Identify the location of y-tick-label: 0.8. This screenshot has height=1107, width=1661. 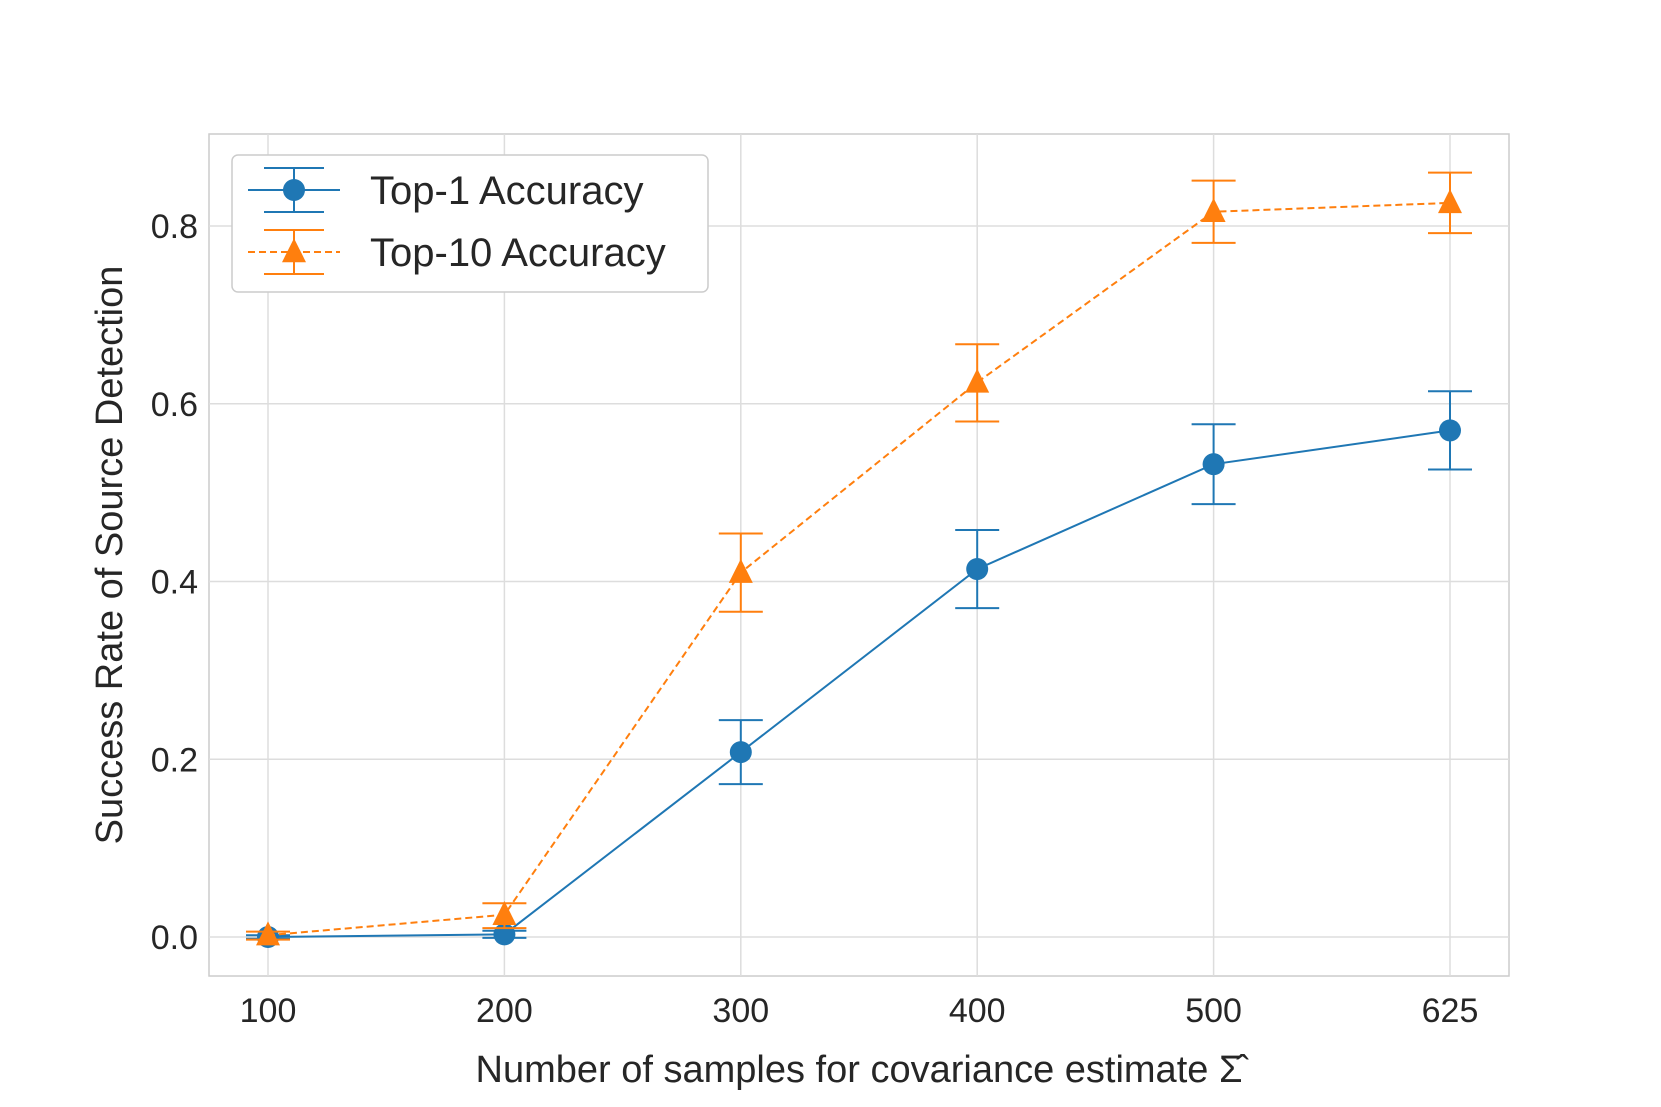
(174, 227).